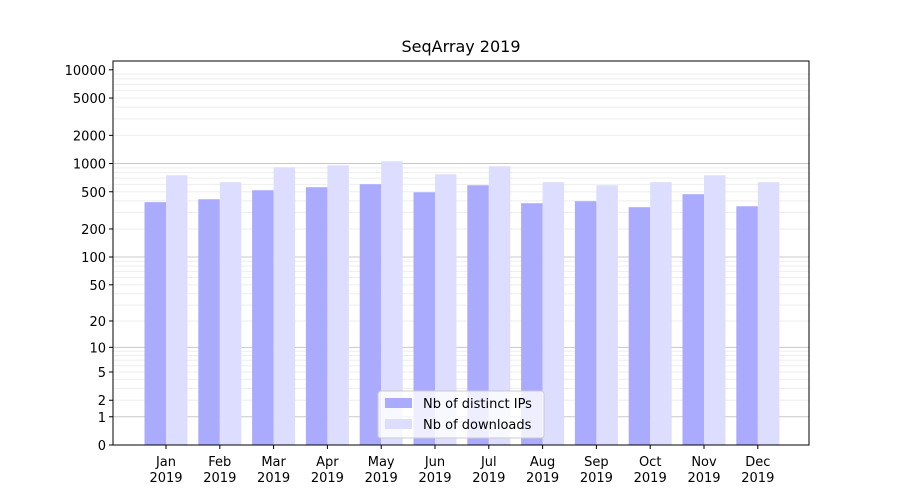  Describe the element at coordinates (757, 470) in the screenshot. I see `x-tick-label: Dec 2019` at that location.